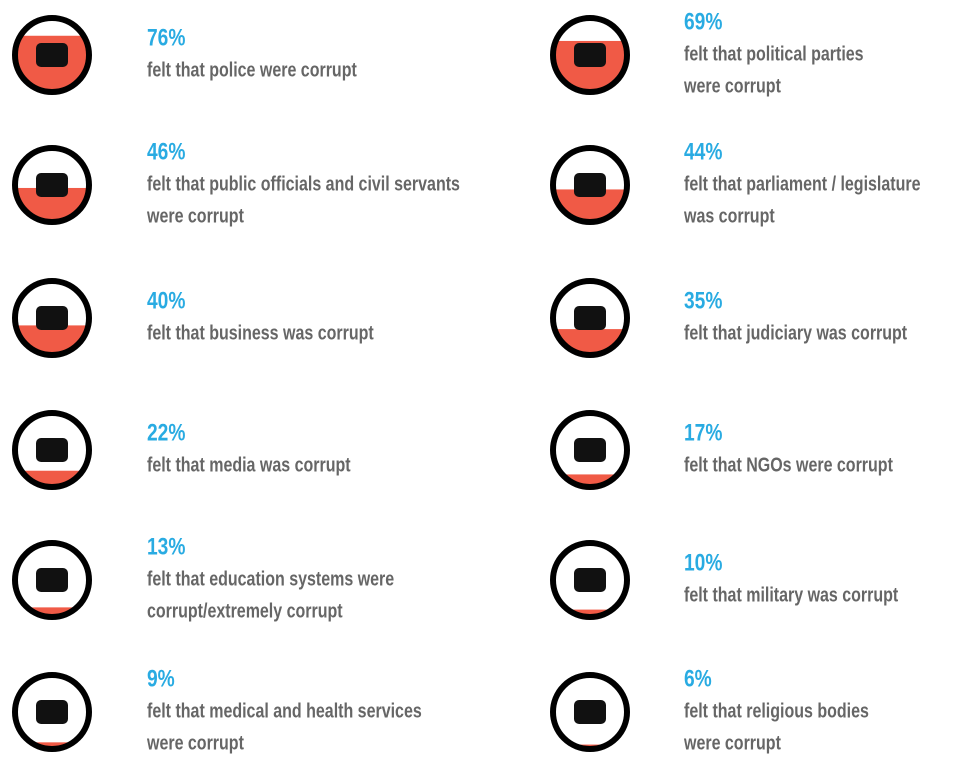  What do you see at coordinates (788, 446) in the screenshot?
I see `text-block: 17% felt that NGOs were corrupt` at bounding box center [788, 446].